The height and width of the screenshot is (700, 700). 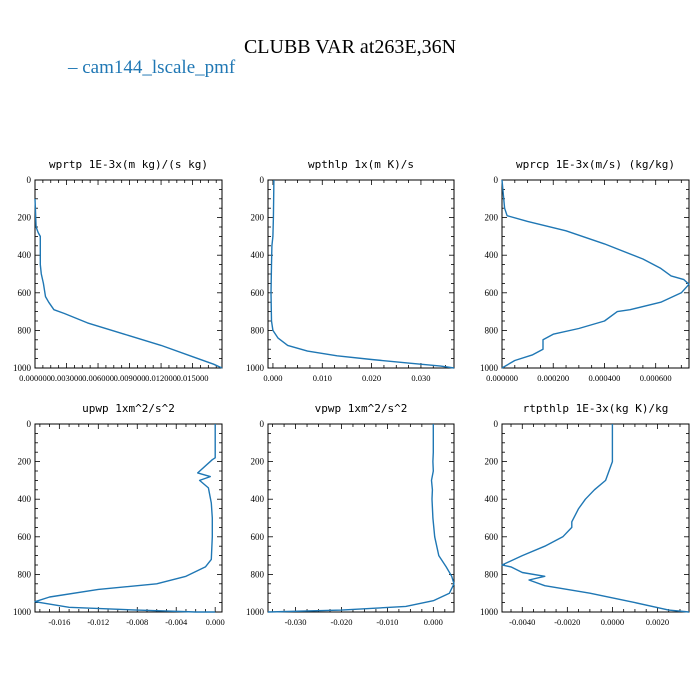 I want to click on x-tick-label: 0.006000, so click(x=98, y=378).